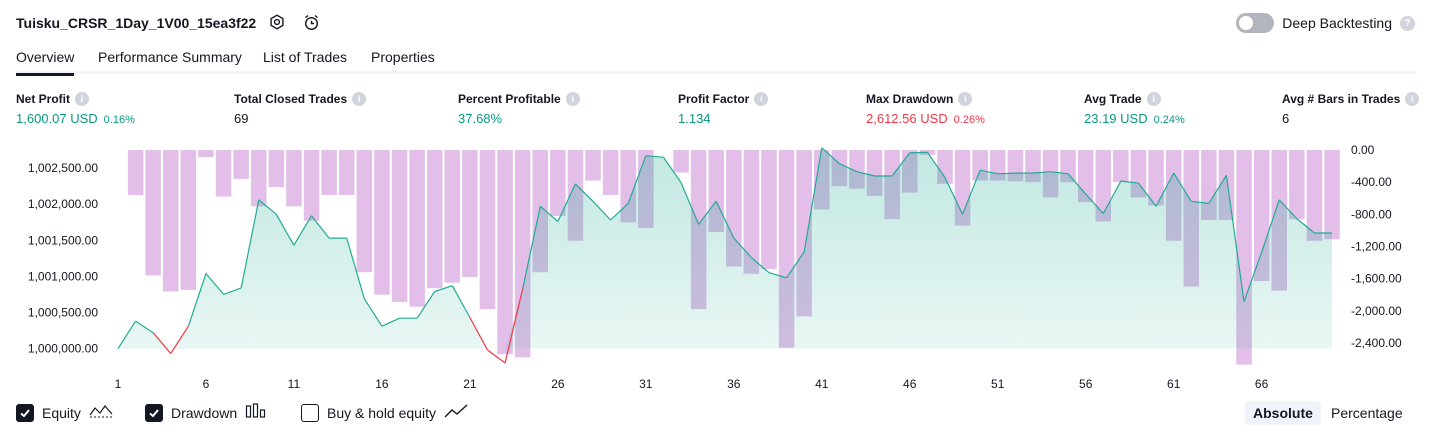 This screenshot has height=438, width=1431. What do you see at coordinates (1407, 23) in the screenshot?
I see `question-icon: ?` at bounding box center [1407, 23].